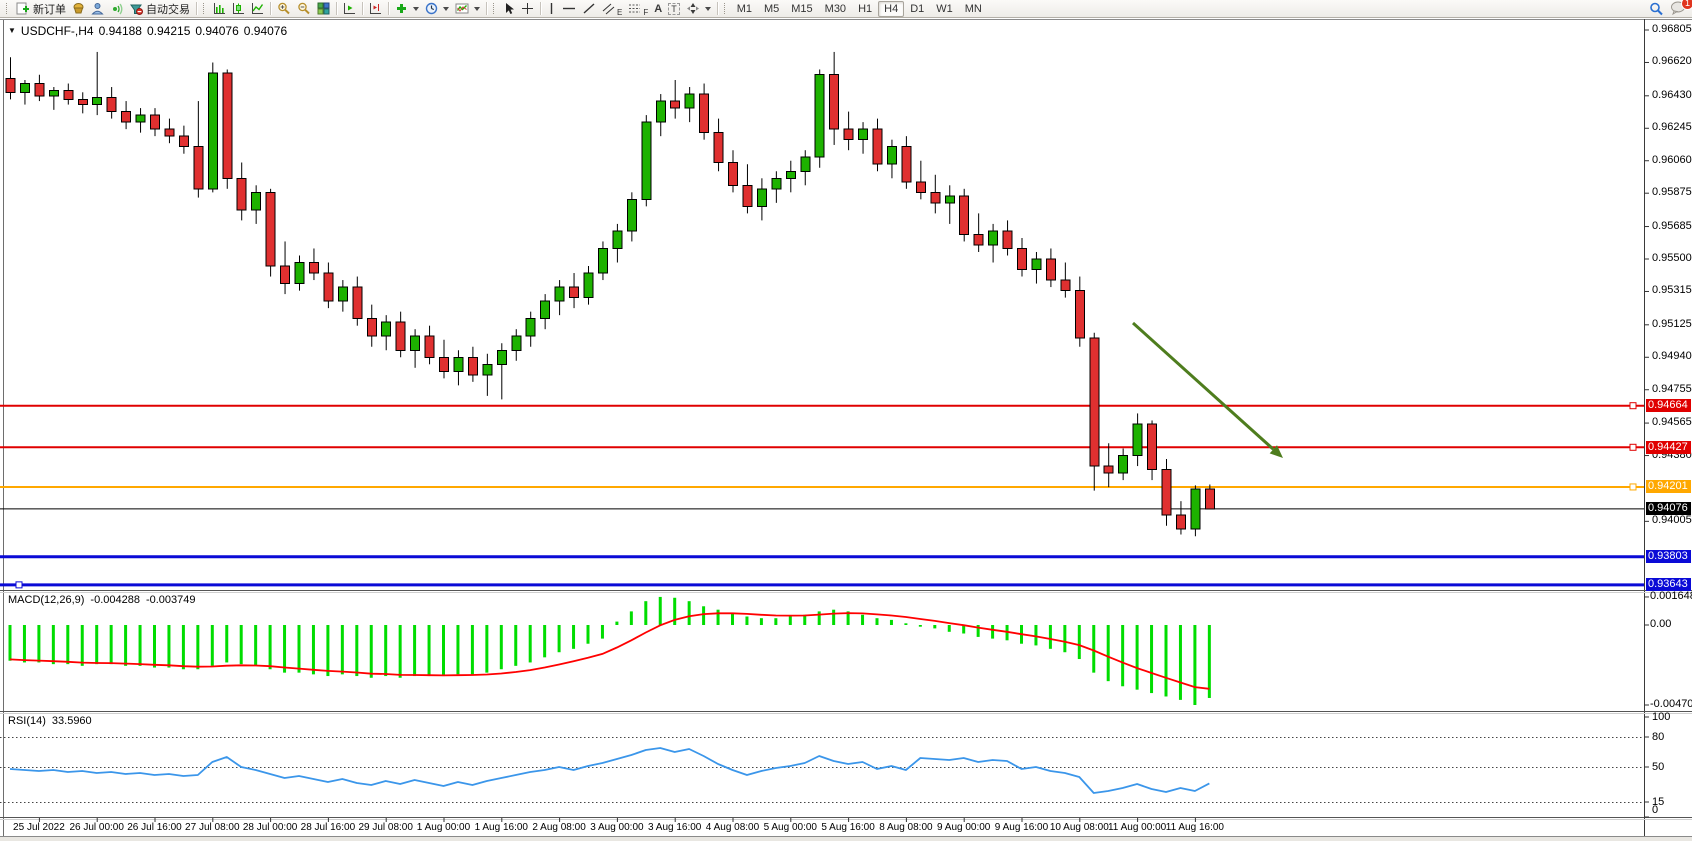  Describe the element at coordinates (692, 8) in the screenshot. I see `arrows-shapes-icon` at that location.